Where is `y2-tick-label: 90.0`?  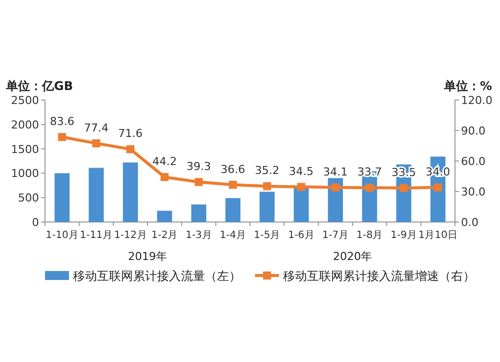 y2-tick-label: 90.0 is located at coordinates (473, 131).